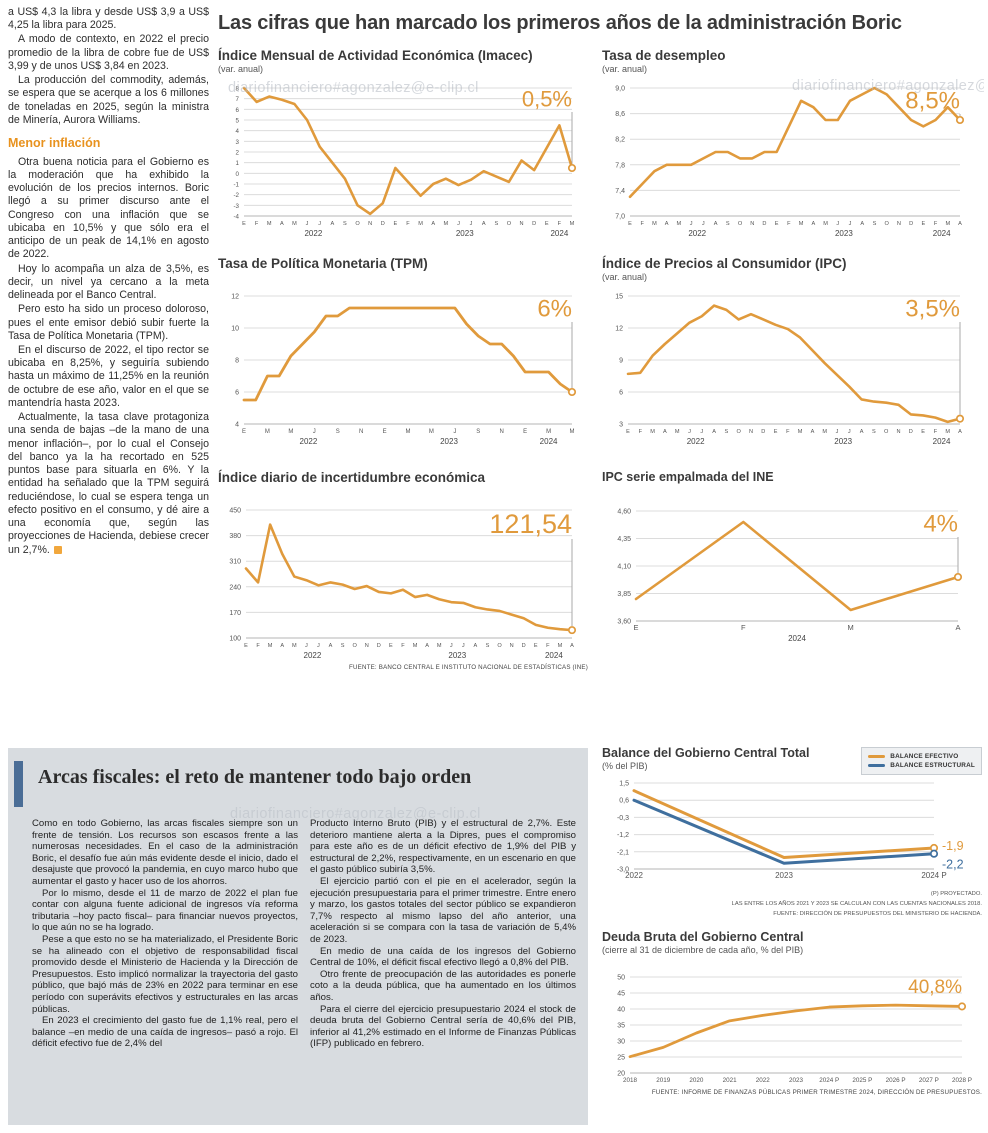 This screenshot has height=1133, width=988. What do you see at coordinates (621, 1009) in the screenshot?
I see `svg-text: 40` at bounding box center [621, 1009].